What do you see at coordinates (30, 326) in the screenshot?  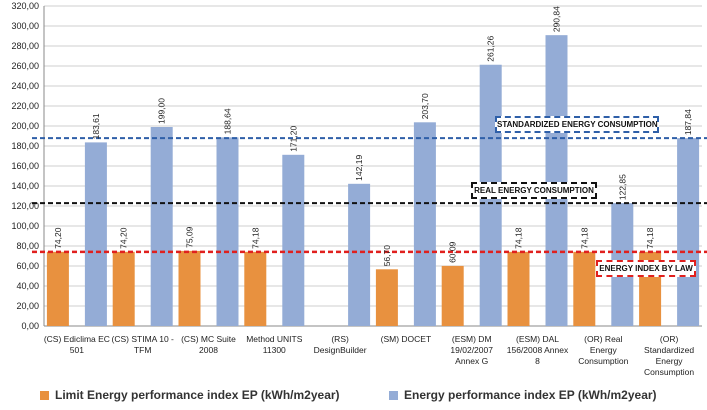 I see `y-tick-label: 0,00` at bounding box center [30, 326].